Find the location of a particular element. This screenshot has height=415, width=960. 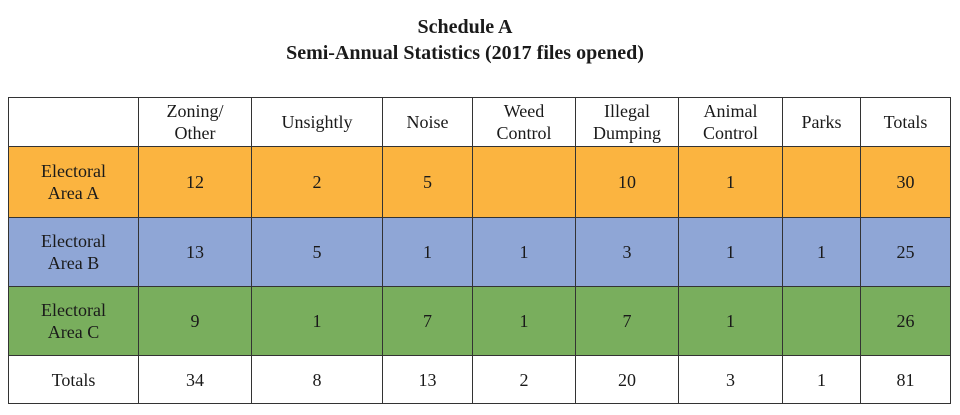

row-label: Electoral Area C is located at coordinates (73, 321).